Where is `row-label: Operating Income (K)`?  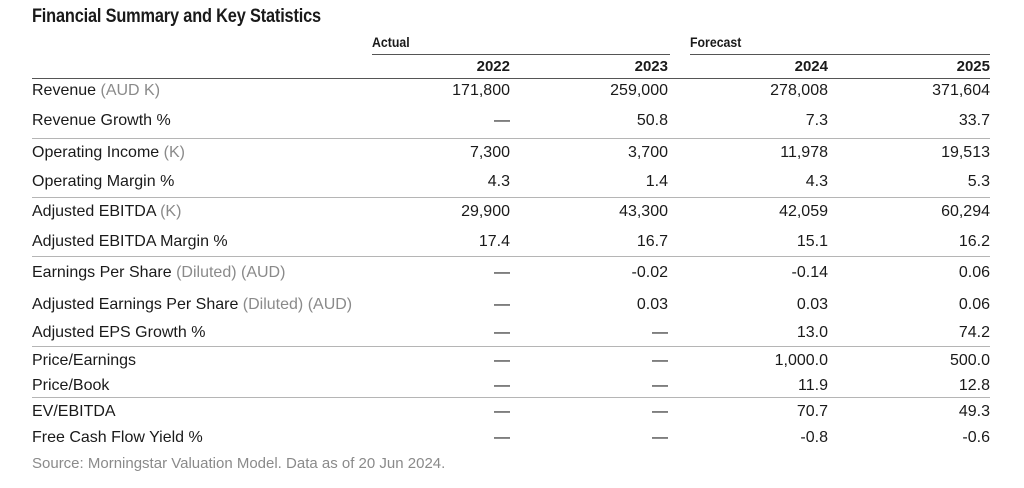
row-label: Operating Income (K) is located at coordinates (108, 153).